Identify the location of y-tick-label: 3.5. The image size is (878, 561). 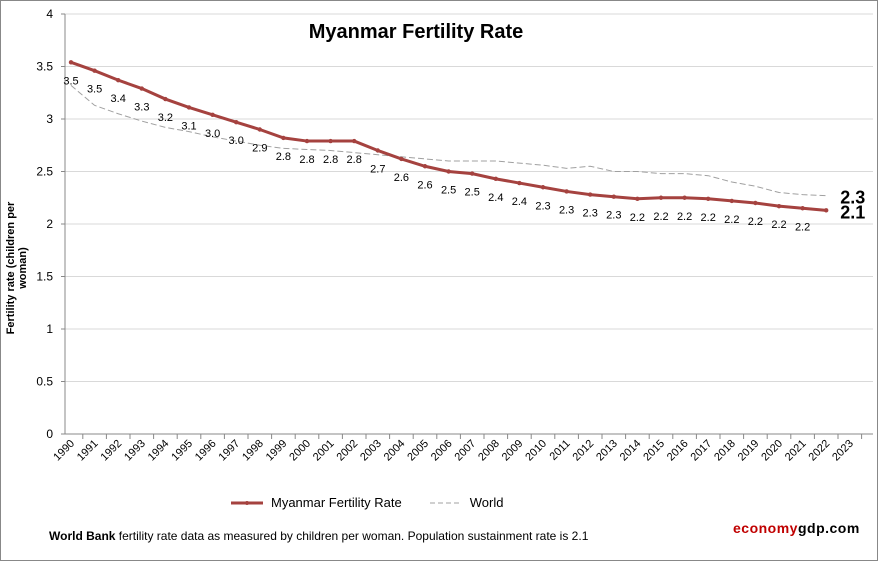
(44, 67).